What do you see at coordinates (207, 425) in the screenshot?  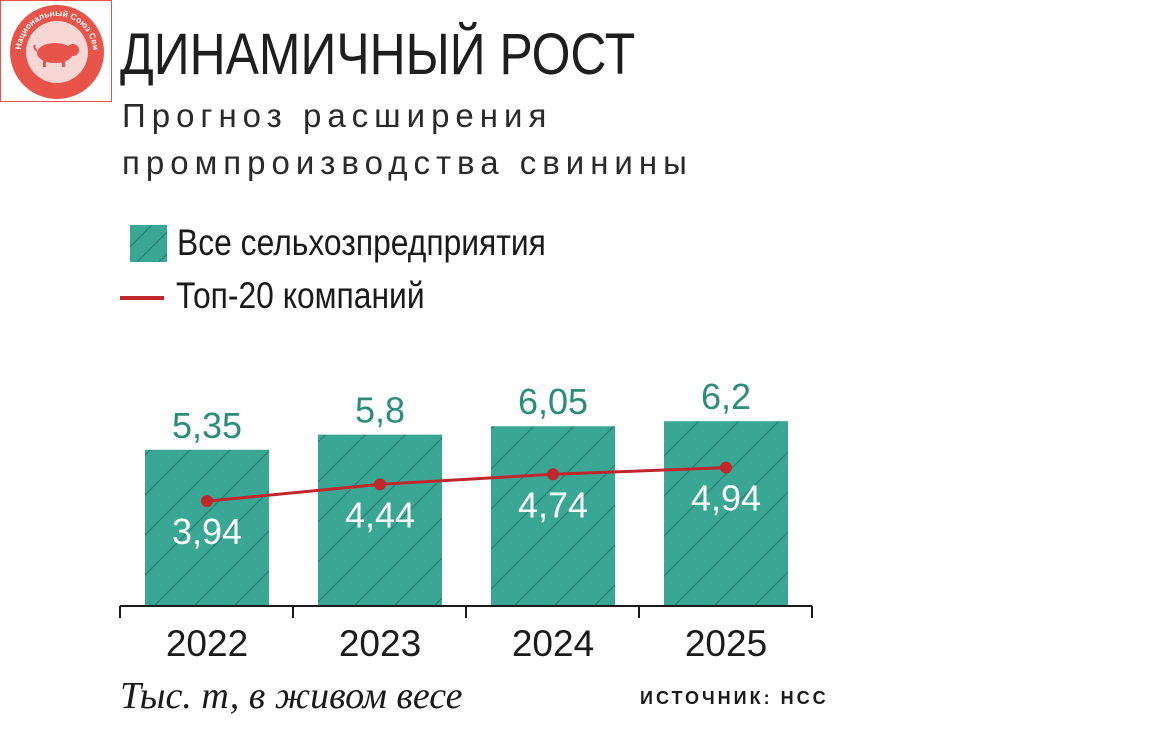 I see `bar-value-label: 5,35` at bounding box center [207, 425].